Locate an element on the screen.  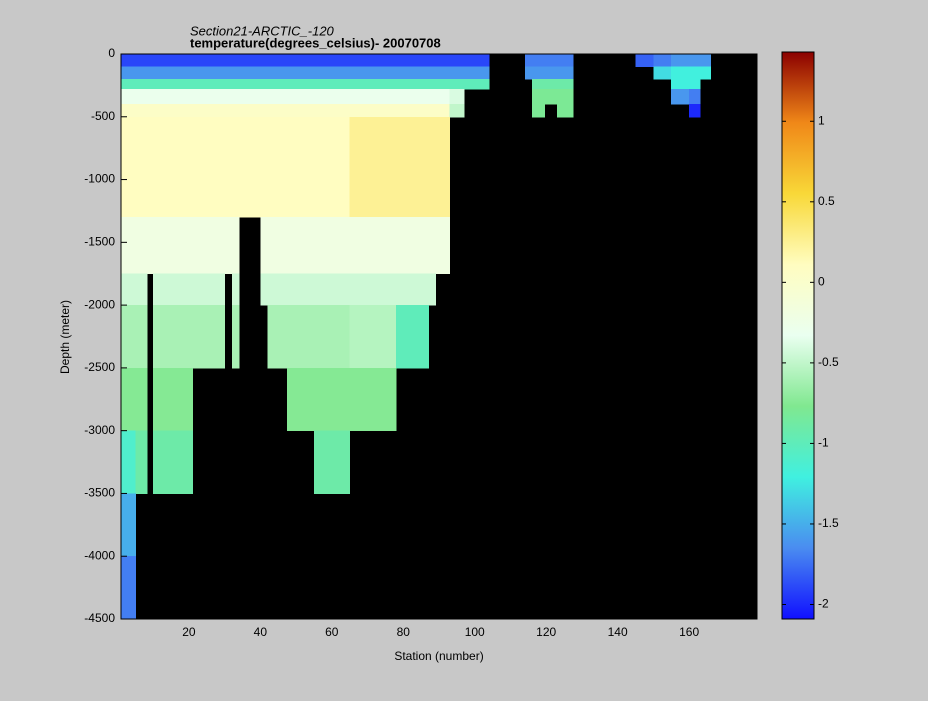
colorbar-tick-label: 0 is located at coordinates (821, 282).